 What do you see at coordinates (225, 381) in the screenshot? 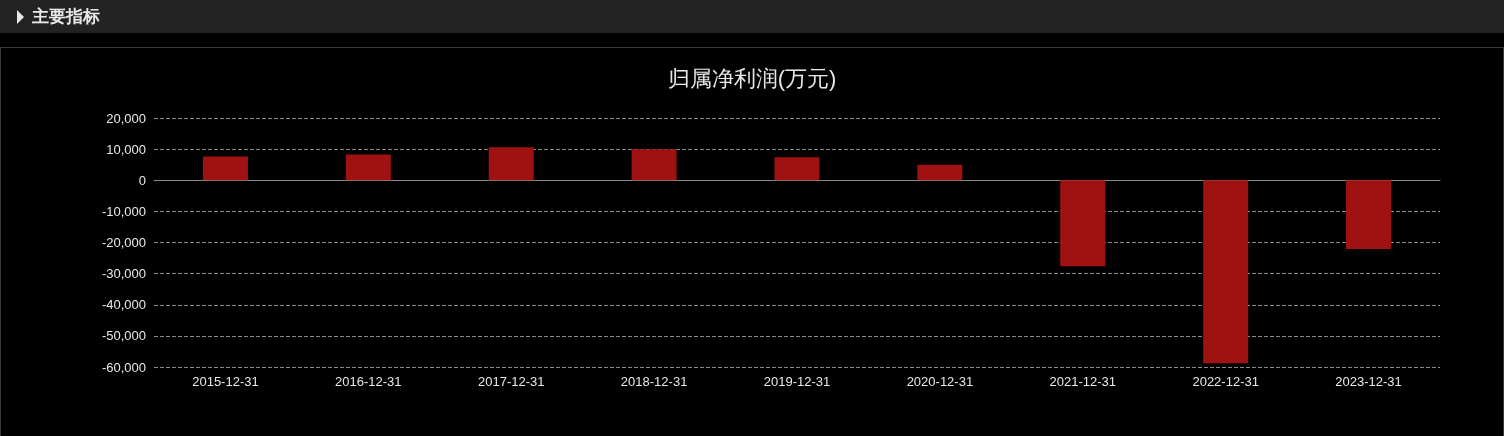
I see `x-tick-label: 2015-12-31` at bounding box center [225, 381].